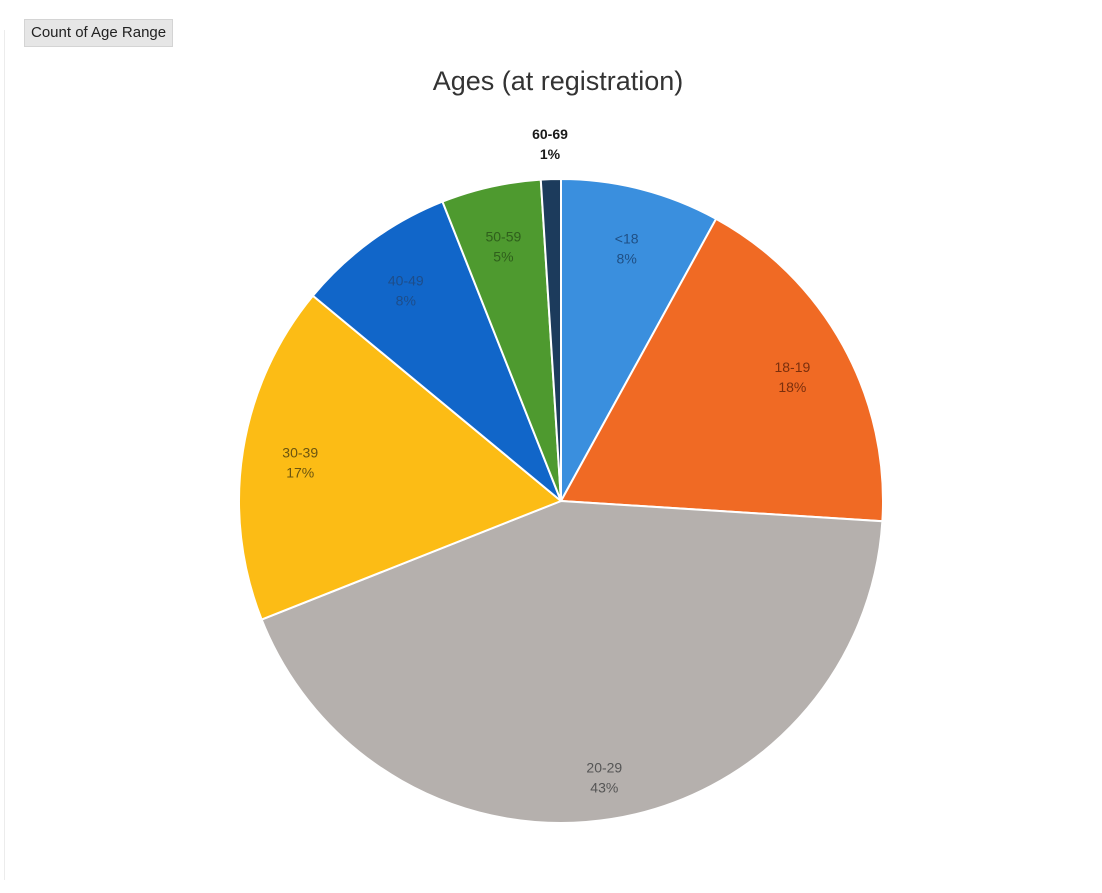  I want to click on slice-percent-label: 43%, so click(604, 788).